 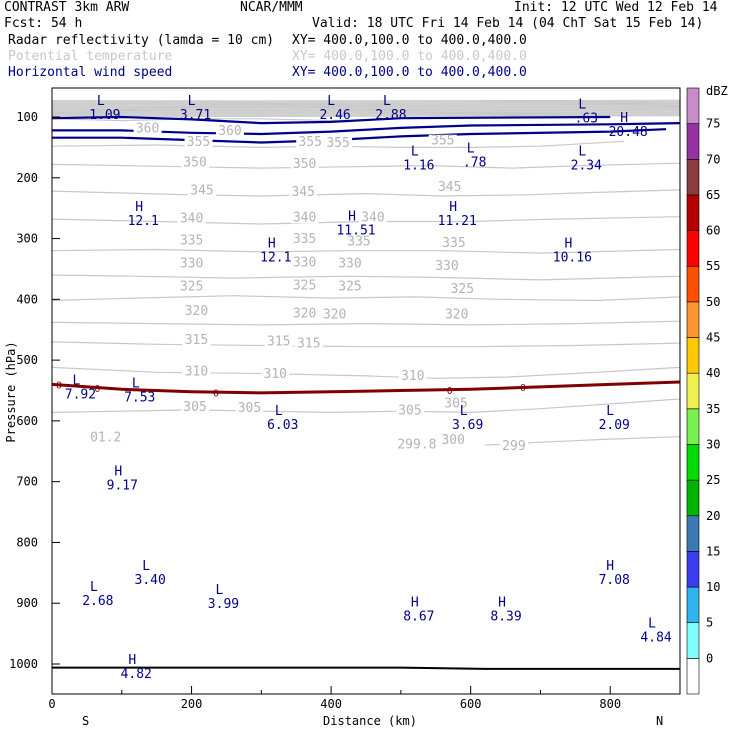 I want to click on theta-label: 01.2, so click(x=105, y=437).